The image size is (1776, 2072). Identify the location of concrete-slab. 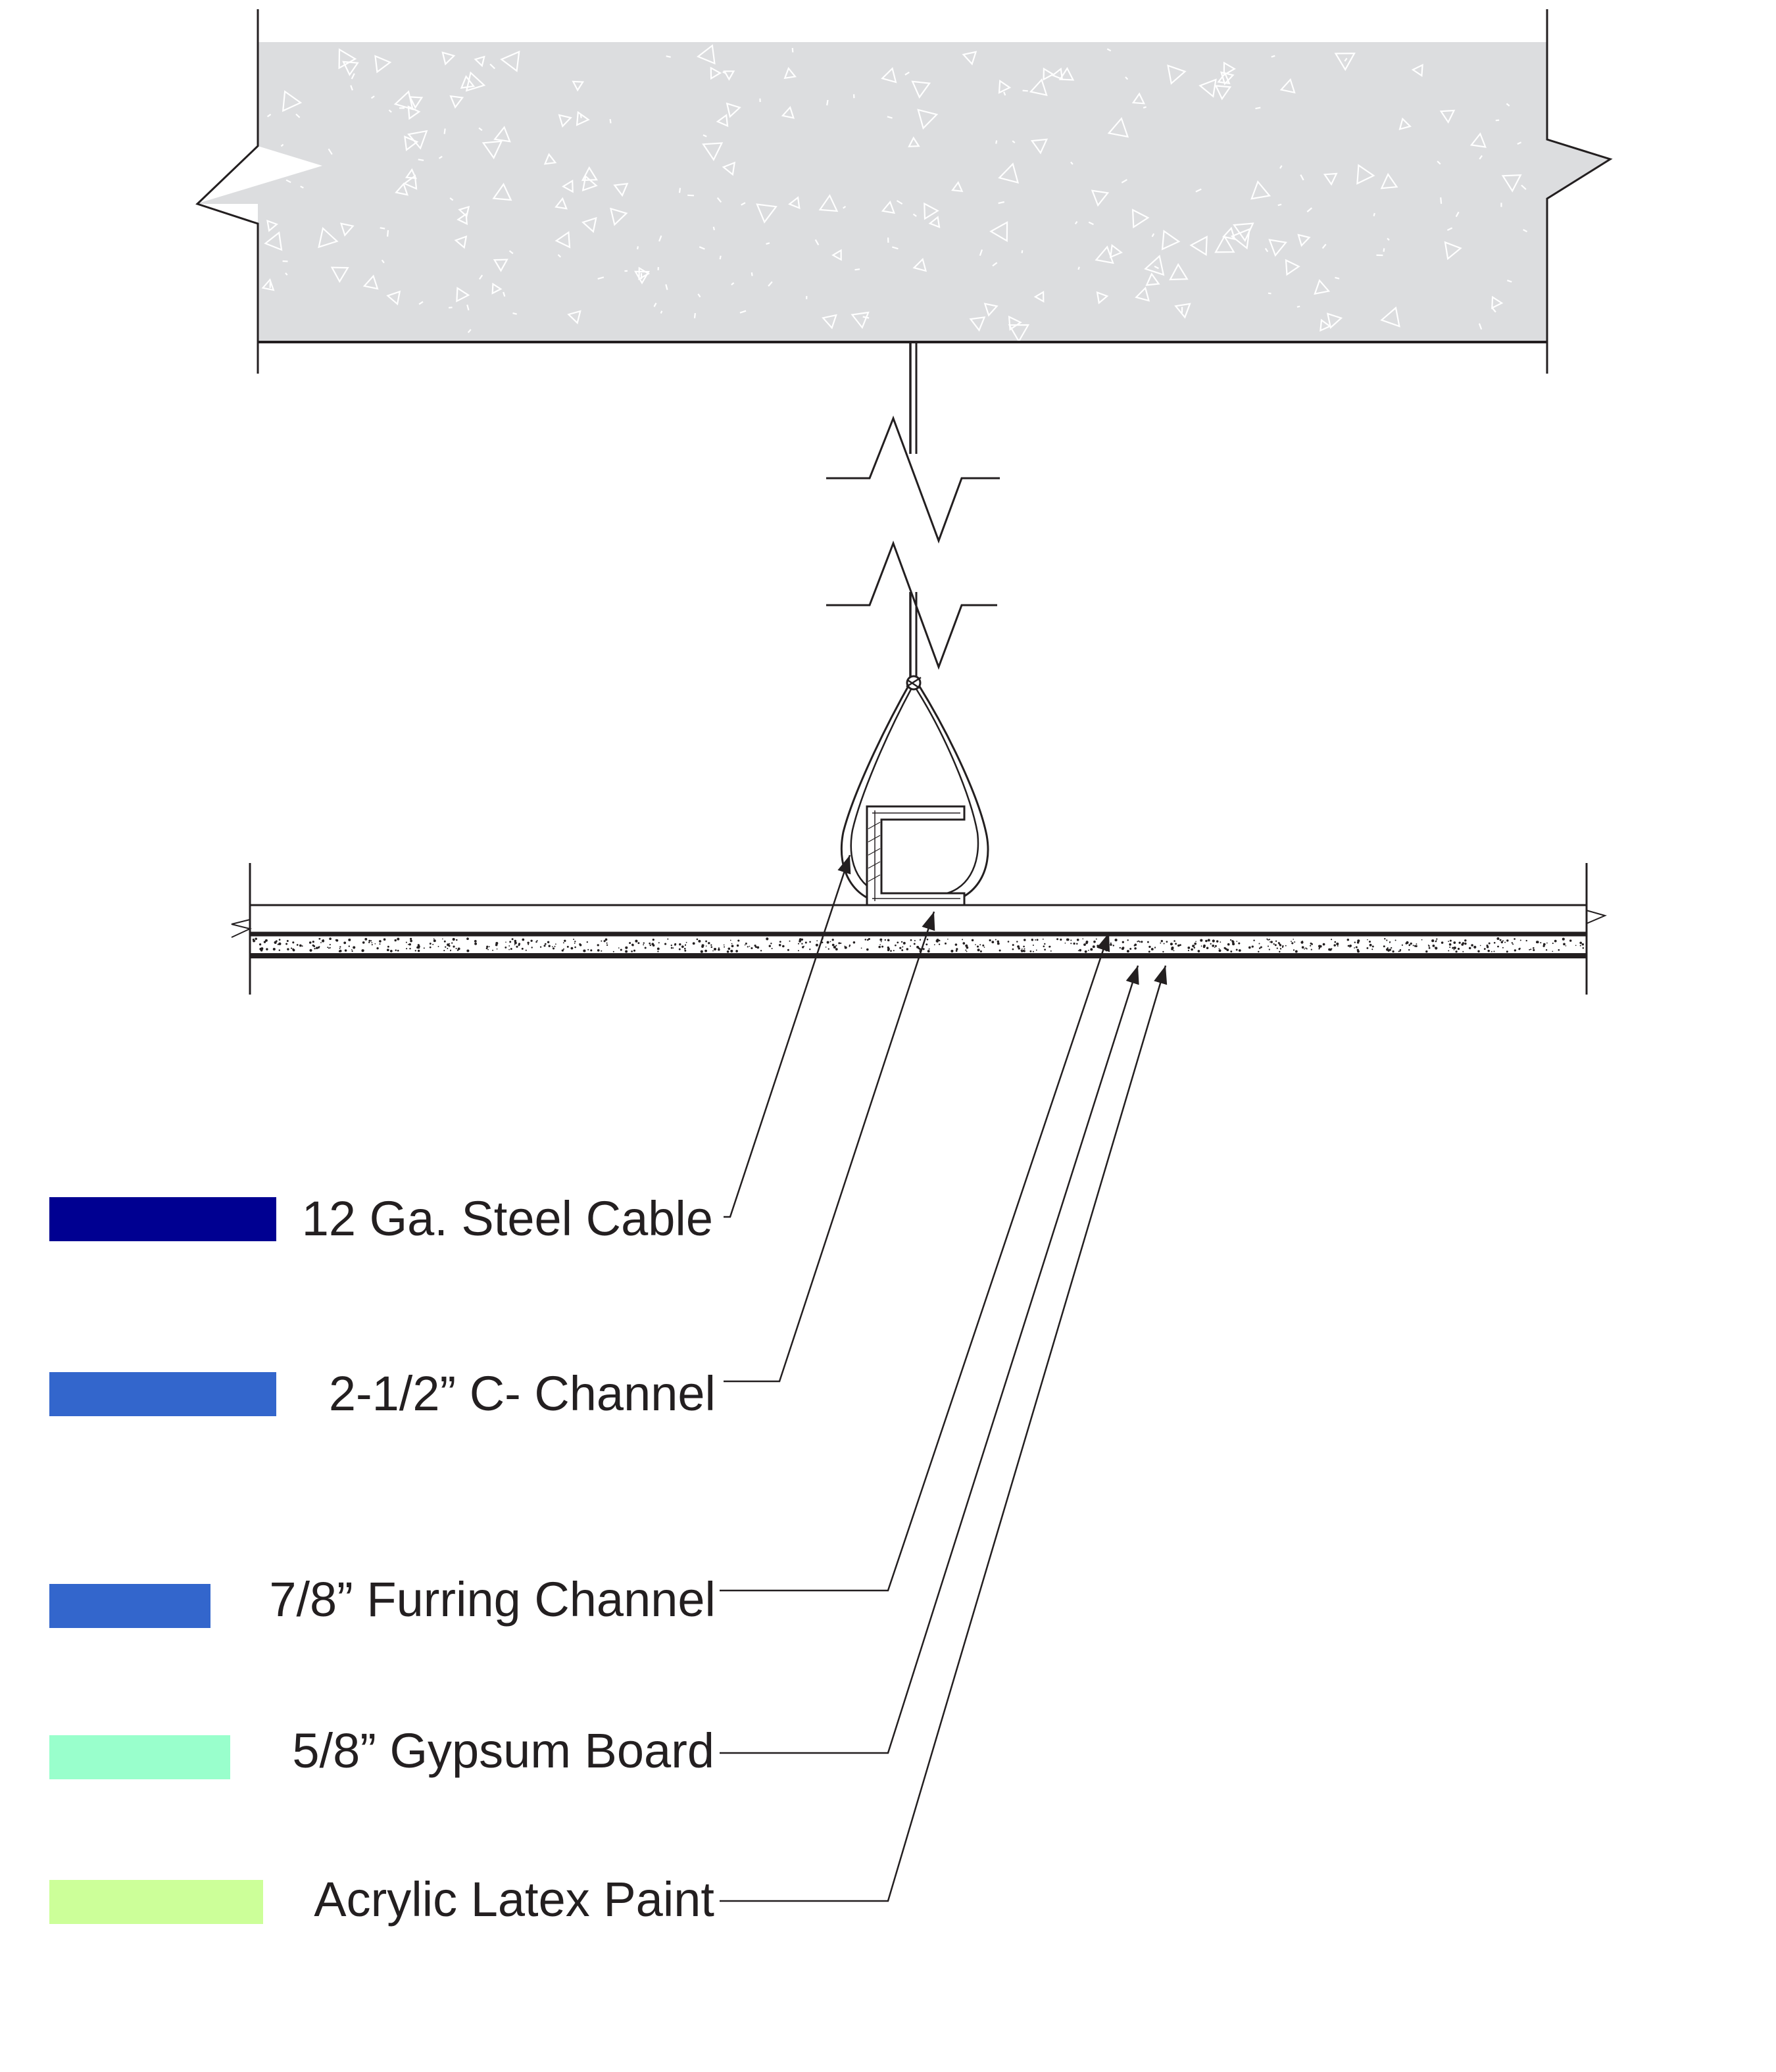
(904, 191).